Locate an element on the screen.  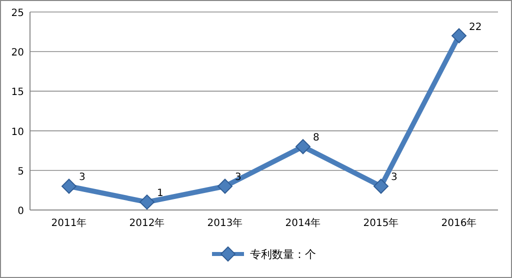
data-label: 22 is located at coordinates (475, 27).